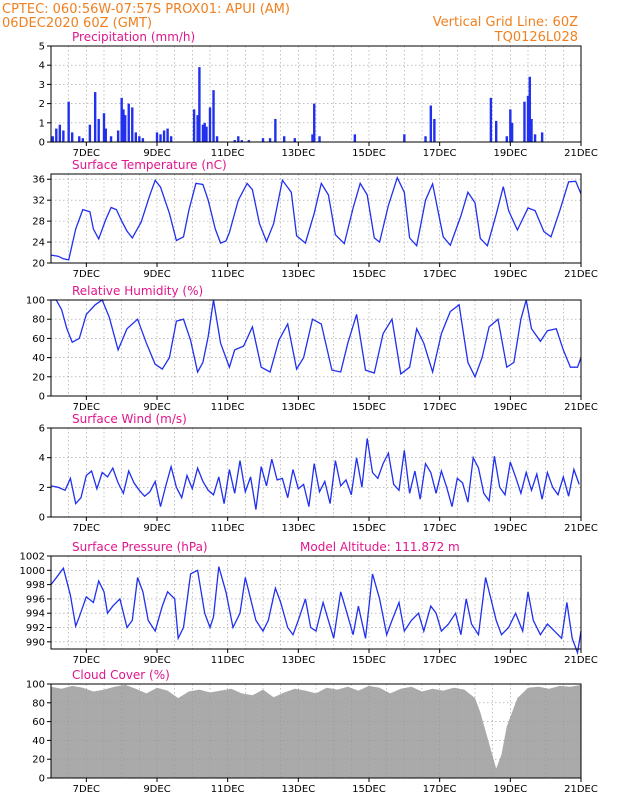 This screenshot has width=618, height=800. What do you see at coordinates (35, 585) in the screenshot?
I see `pressure-ytick-label: 998` at bounding box center [35, 585].